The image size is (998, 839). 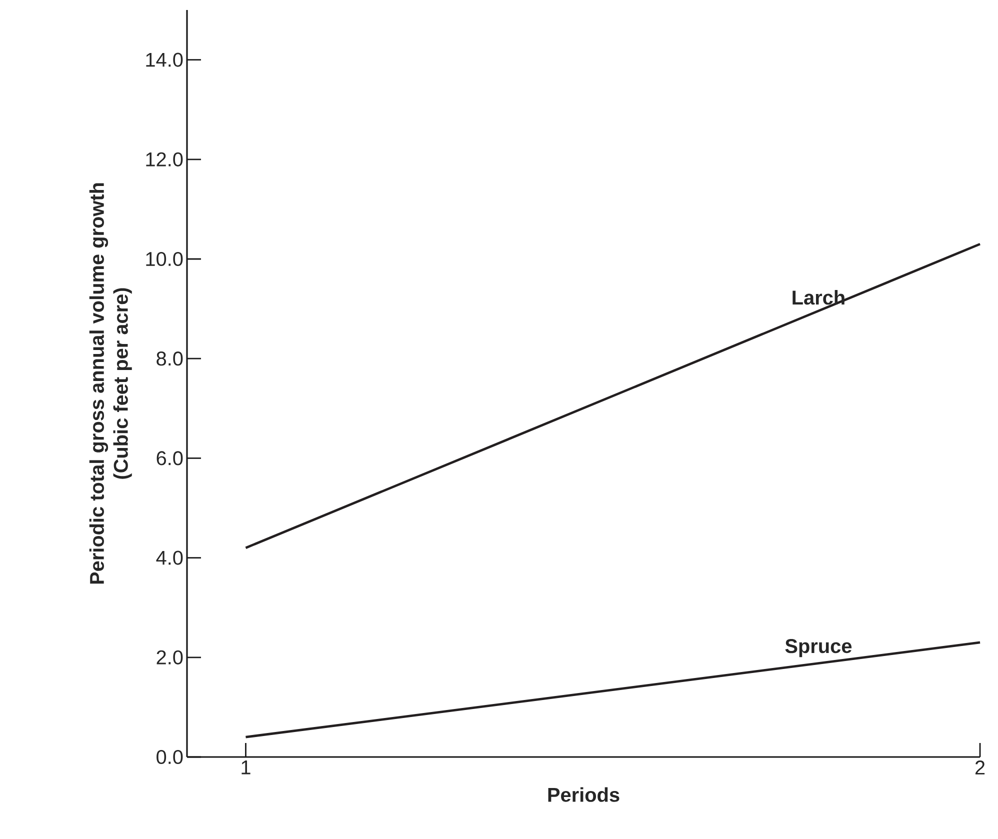 What do you see at coordinates (110, 383) in the screenshot?
I see `y-axis-title: Periodic total gross annual volume growth (Cubic feet per acre)` at bounding box center [110, 383].